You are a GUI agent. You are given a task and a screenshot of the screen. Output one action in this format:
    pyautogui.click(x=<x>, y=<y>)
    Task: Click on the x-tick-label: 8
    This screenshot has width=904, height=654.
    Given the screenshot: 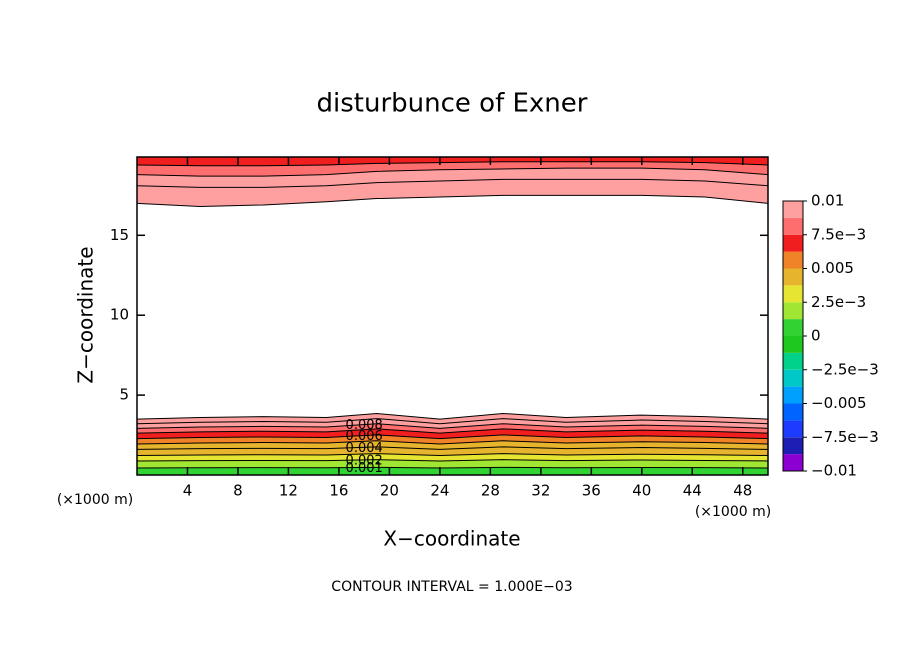 What is the action you would take?
    pyautogui.click(x=238, y=491)
    